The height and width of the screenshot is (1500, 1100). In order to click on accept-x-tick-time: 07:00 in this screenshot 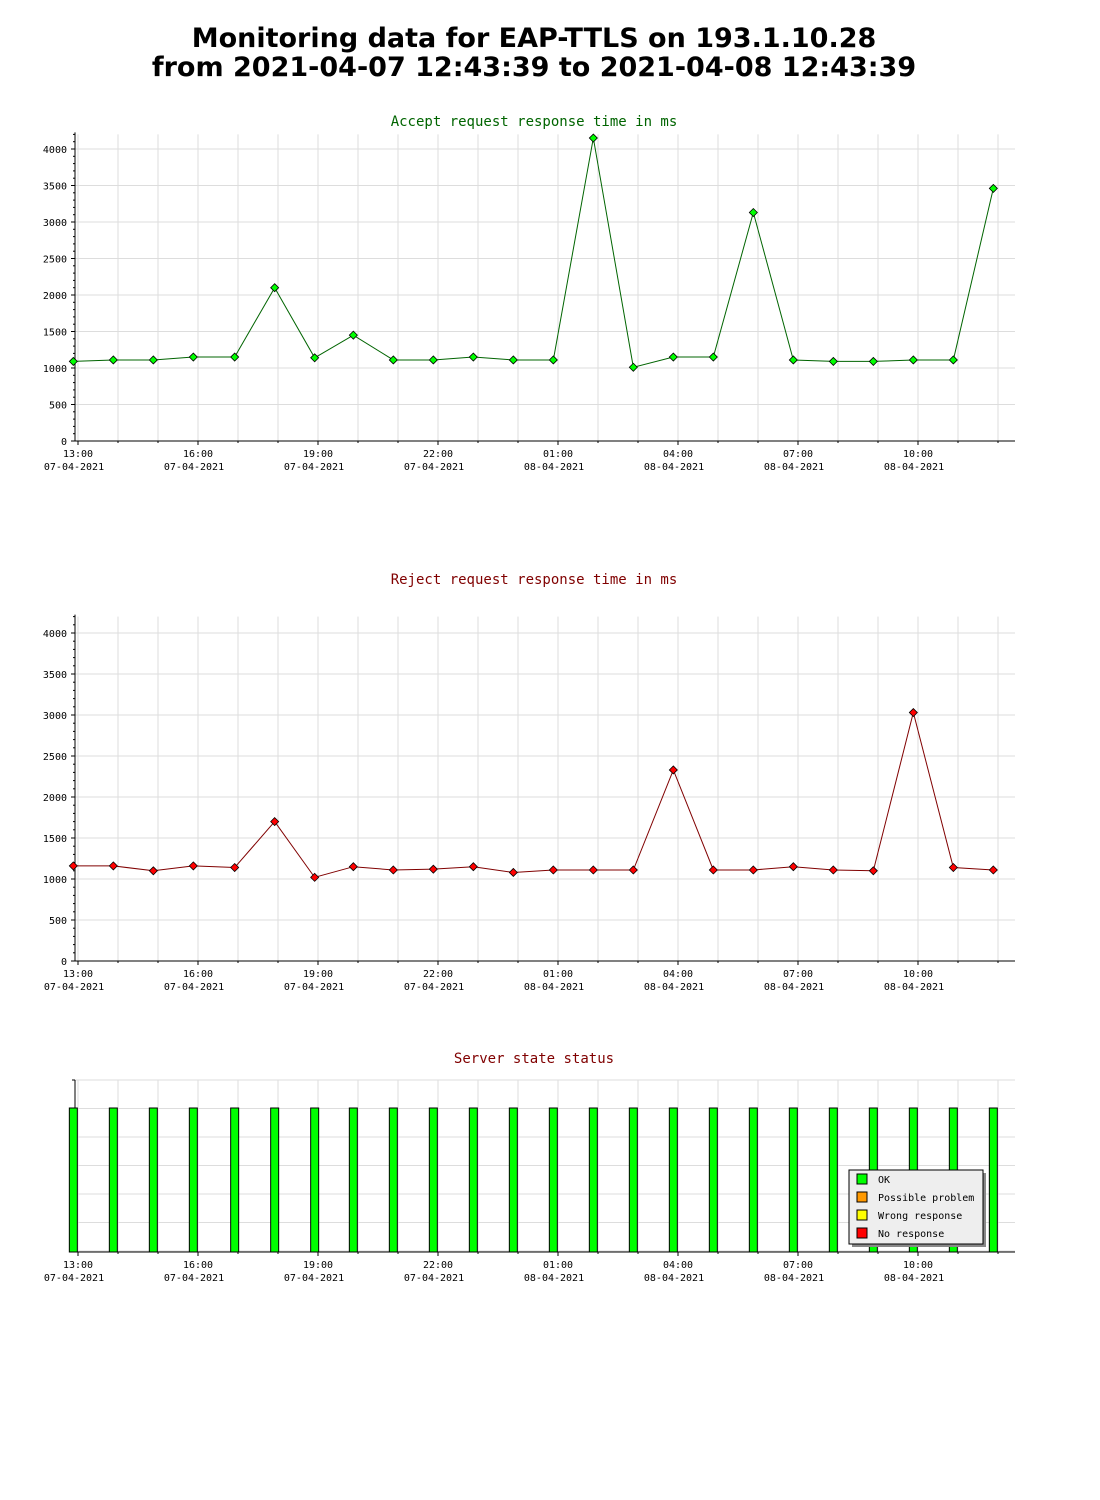, I will do `click(798, 454)`.